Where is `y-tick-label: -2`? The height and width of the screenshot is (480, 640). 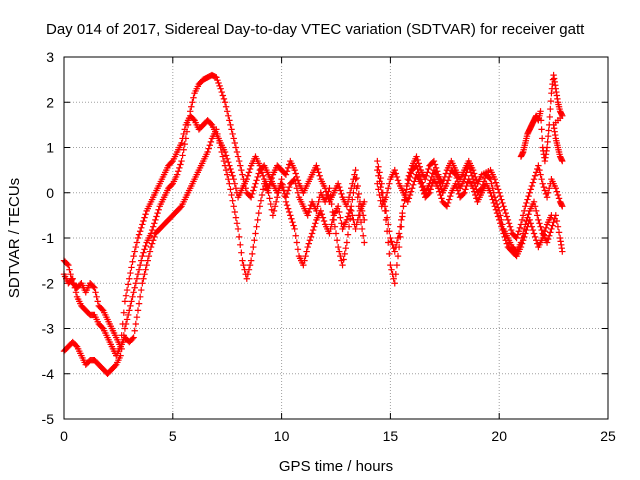 y-tick-label: -2 is located at coordinates (48, 283).